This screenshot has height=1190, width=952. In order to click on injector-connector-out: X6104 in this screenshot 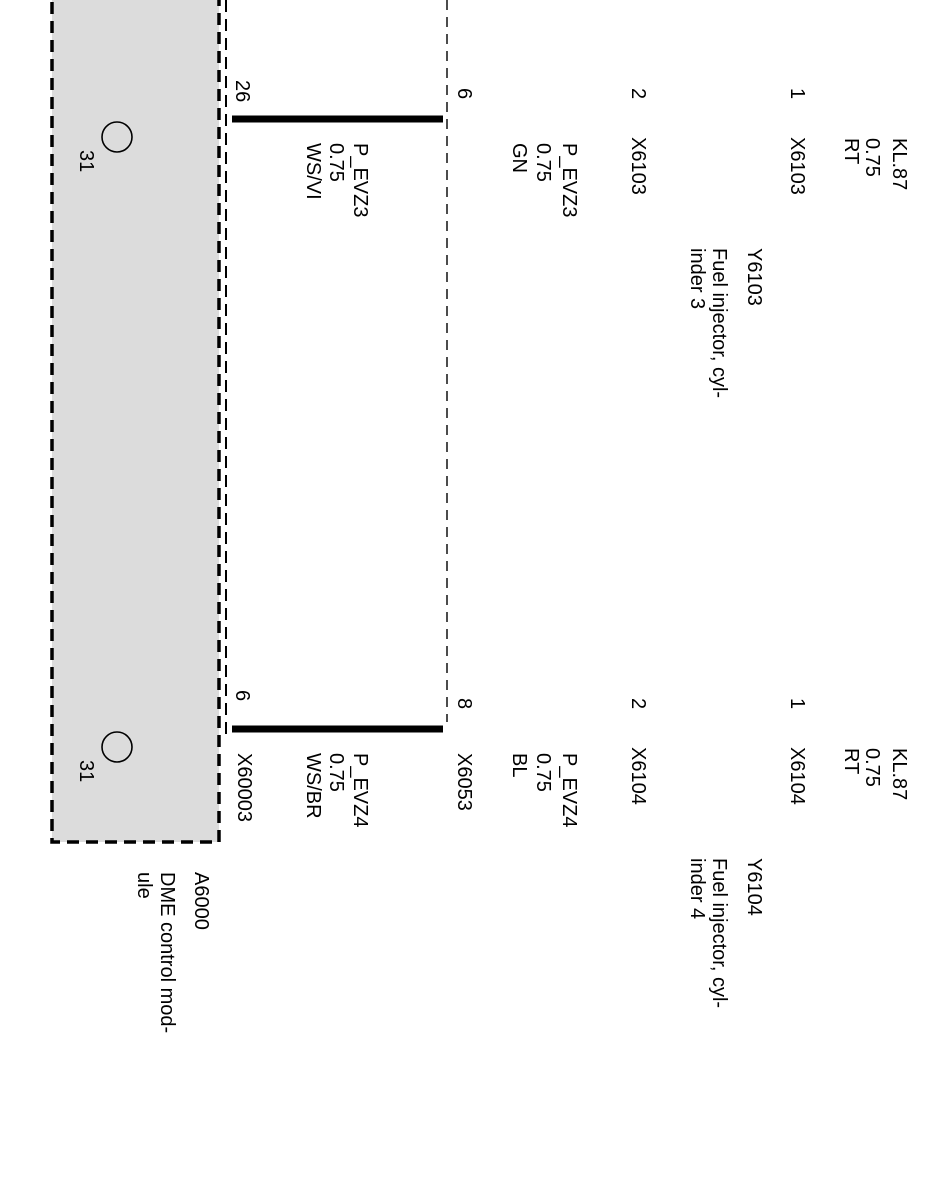, I will do `click(797, 776)`.